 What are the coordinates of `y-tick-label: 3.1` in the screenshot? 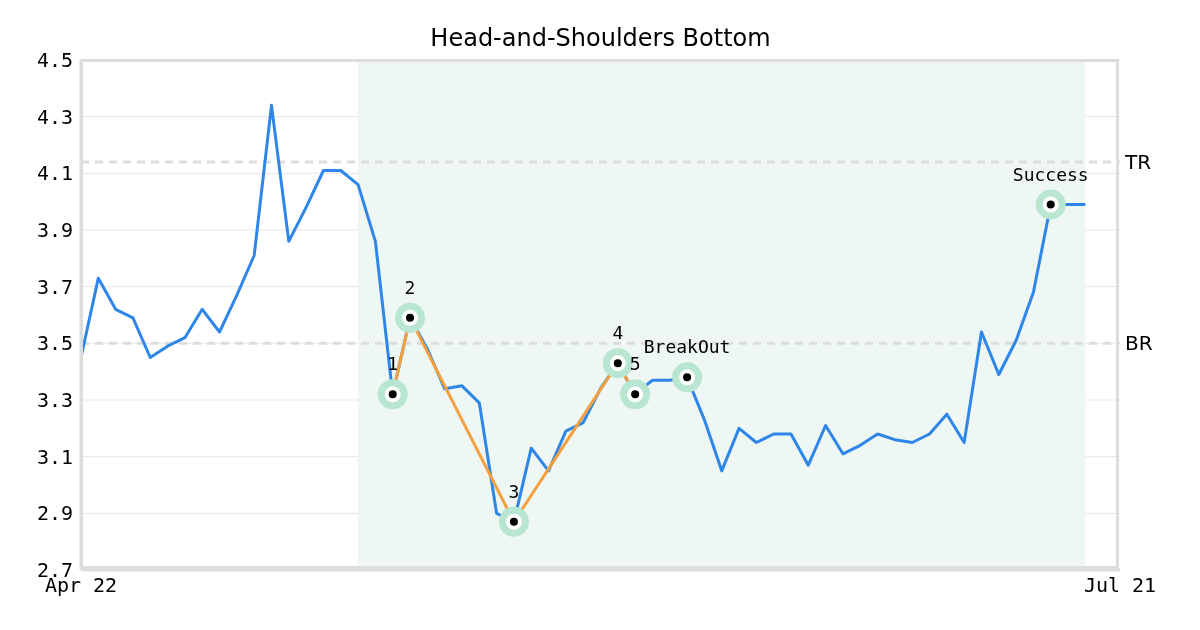 It's located at (54, 456).